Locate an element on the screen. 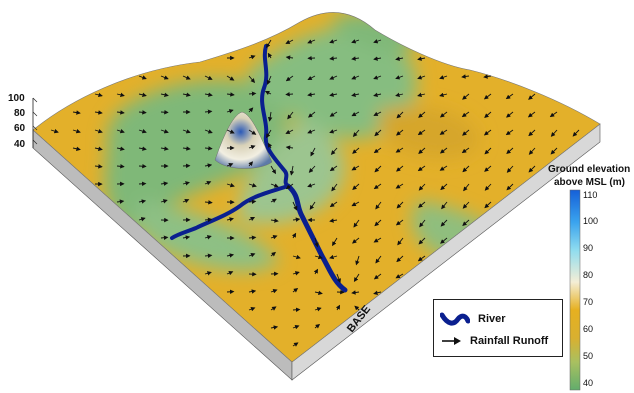  colorbar-tick: 70 is located at coordinates (588, 302).